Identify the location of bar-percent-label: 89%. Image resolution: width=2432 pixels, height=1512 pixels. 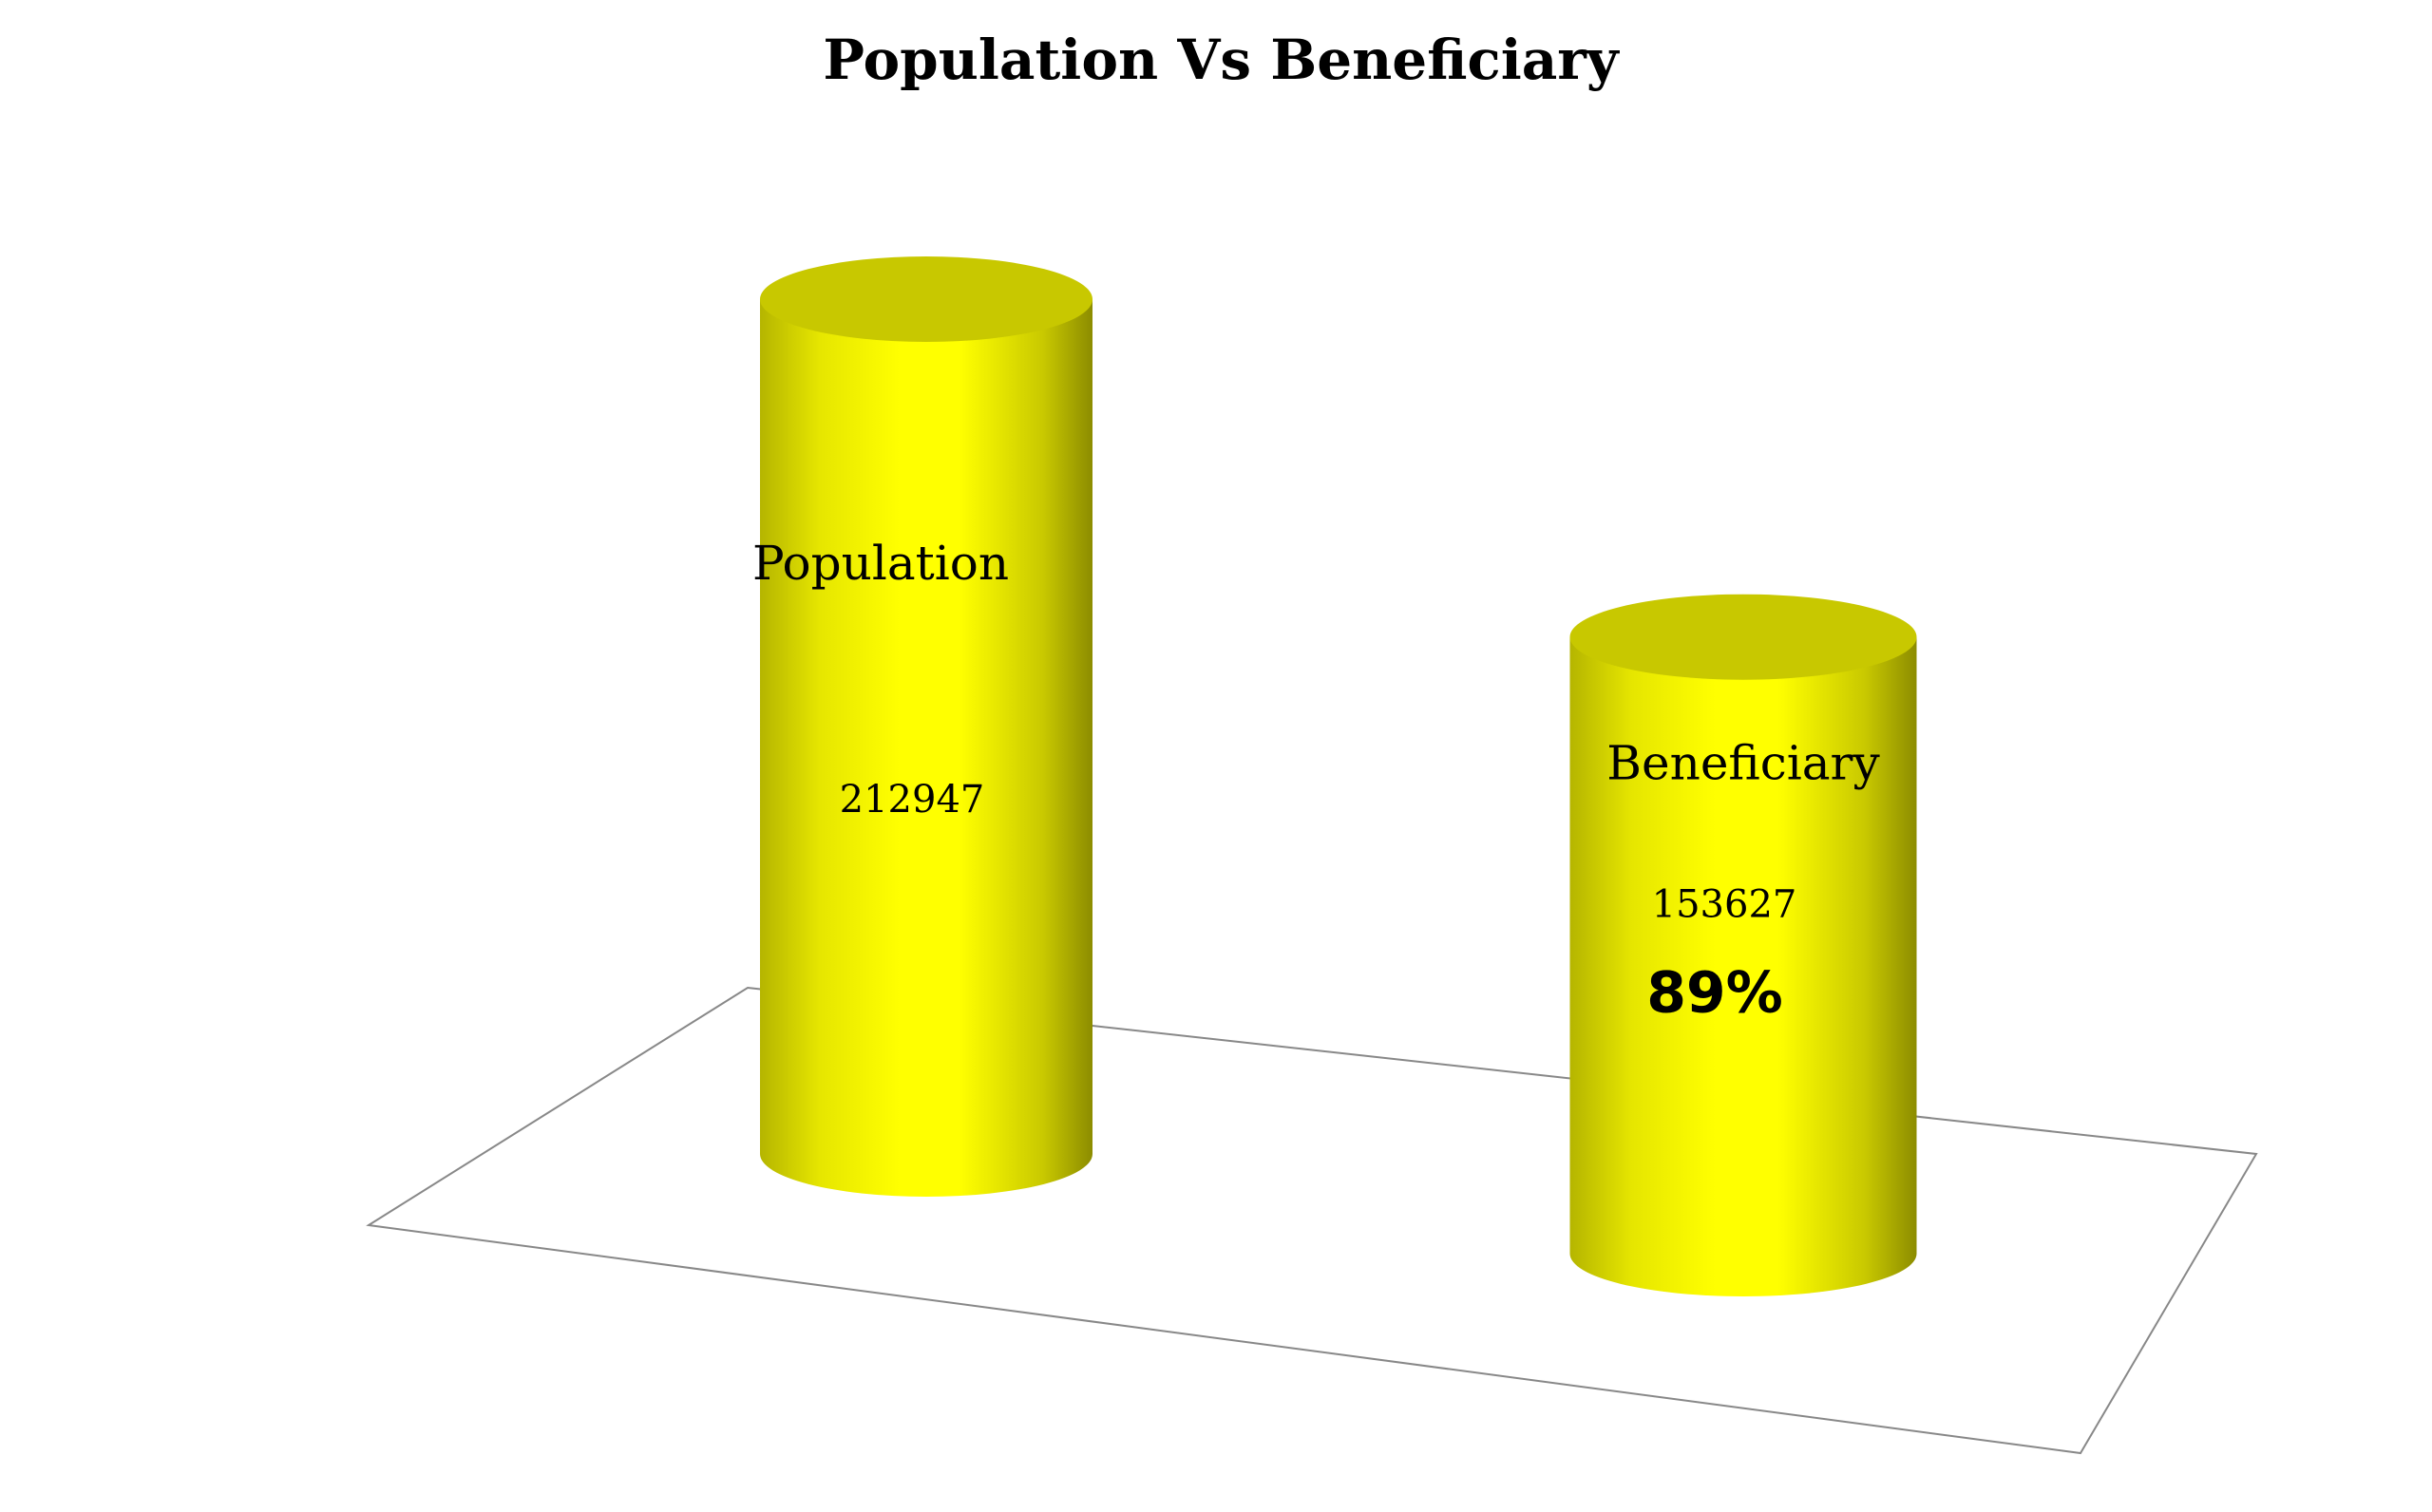
(1714, 994).